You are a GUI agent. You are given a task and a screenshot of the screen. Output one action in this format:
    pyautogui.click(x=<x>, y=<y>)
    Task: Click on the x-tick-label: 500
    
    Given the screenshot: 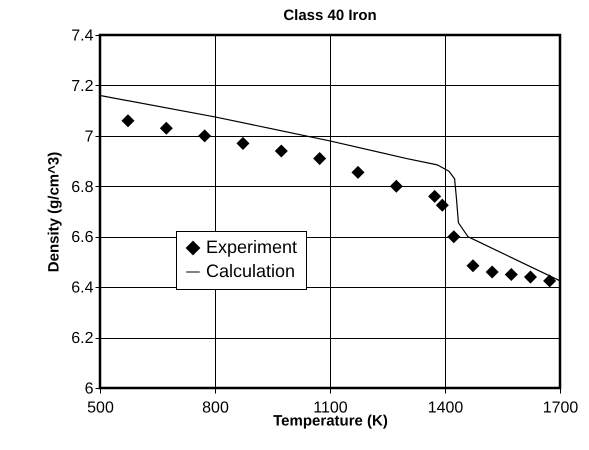 What is the action you would take?
    pyautogui.click(x=100, y=408)
    